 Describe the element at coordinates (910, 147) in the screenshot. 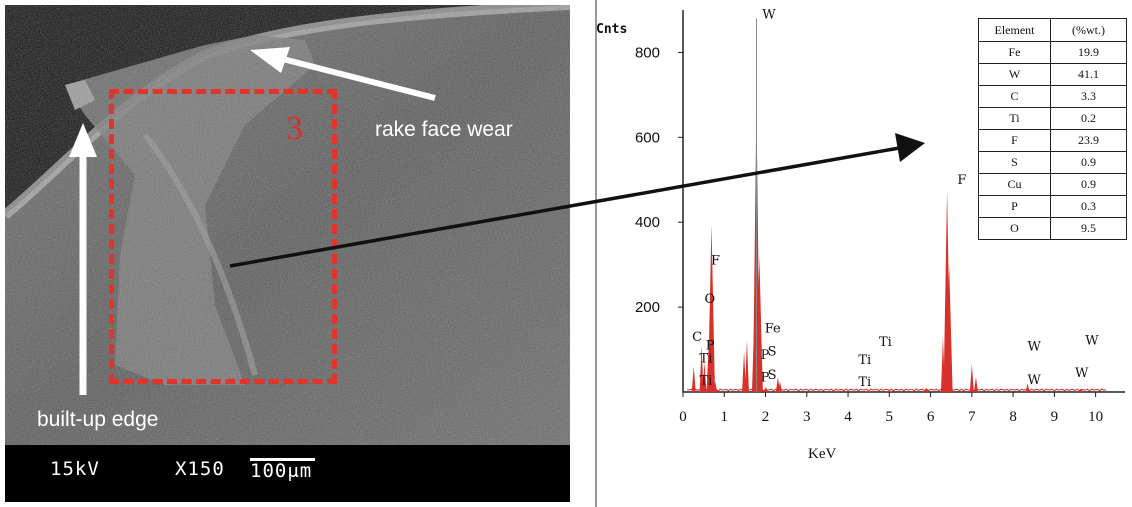

I see `connector-arrow-icon` at that location.